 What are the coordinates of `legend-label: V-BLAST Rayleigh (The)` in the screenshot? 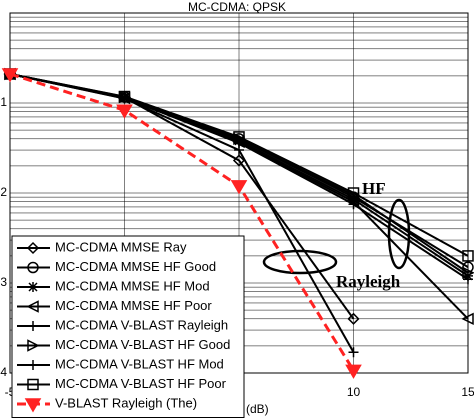 It's located at (126, 402).